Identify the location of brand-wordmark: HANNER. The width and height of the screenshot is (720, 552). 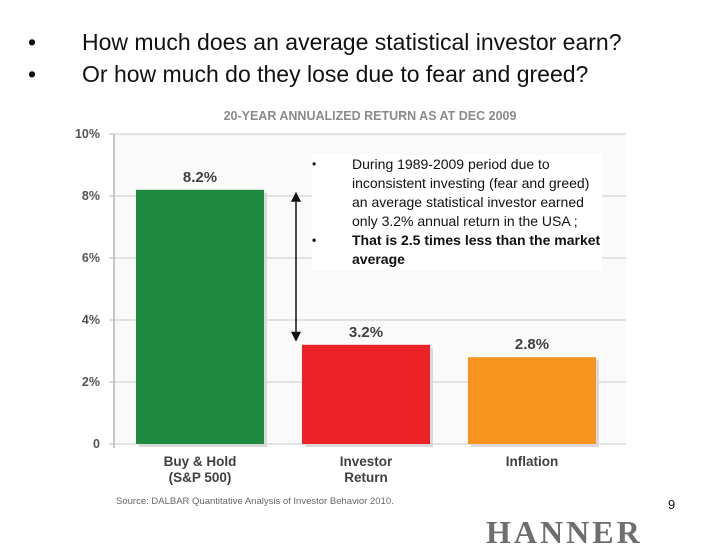
(564, 532).